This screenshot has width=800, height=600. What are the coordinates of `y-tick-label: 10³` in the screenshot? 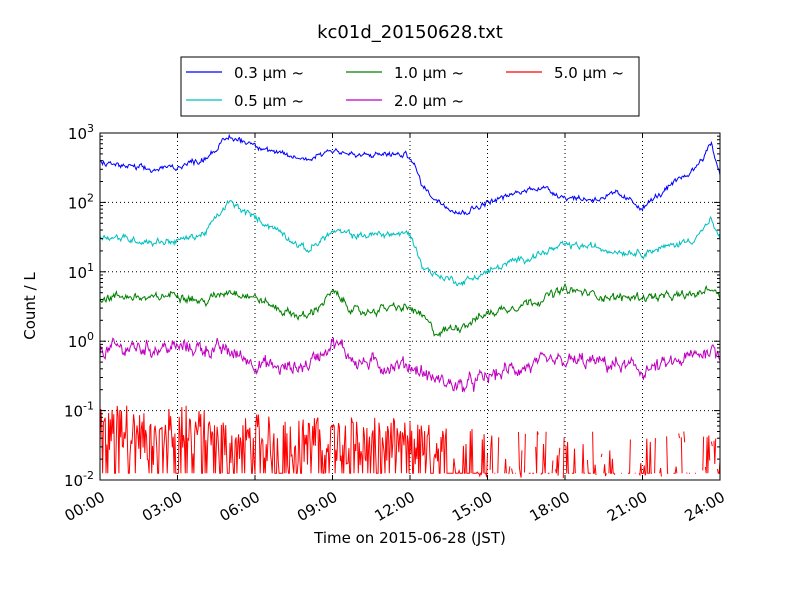 It's located at (81, 132).